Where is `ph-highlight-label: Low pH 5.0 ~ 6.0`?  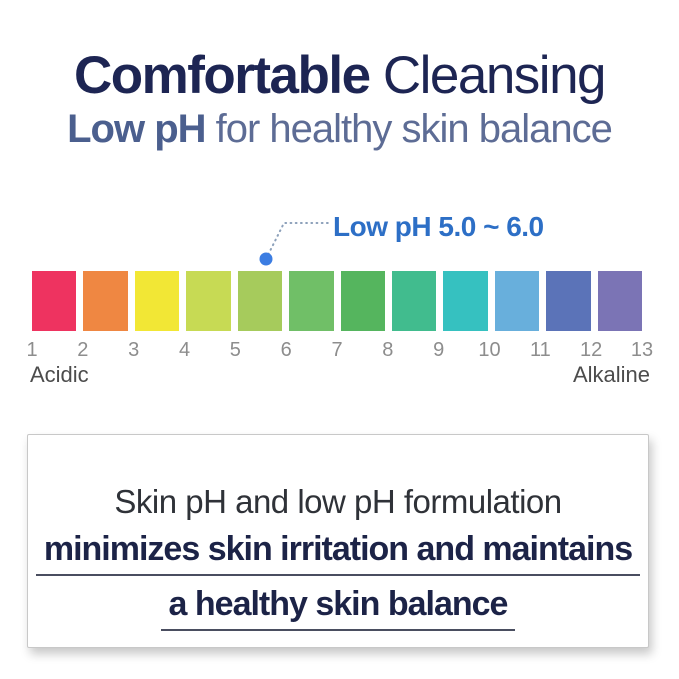 ph-highlight-label: Low pH 5.0 ~ 6.0 is located at coordinates (438, 226).